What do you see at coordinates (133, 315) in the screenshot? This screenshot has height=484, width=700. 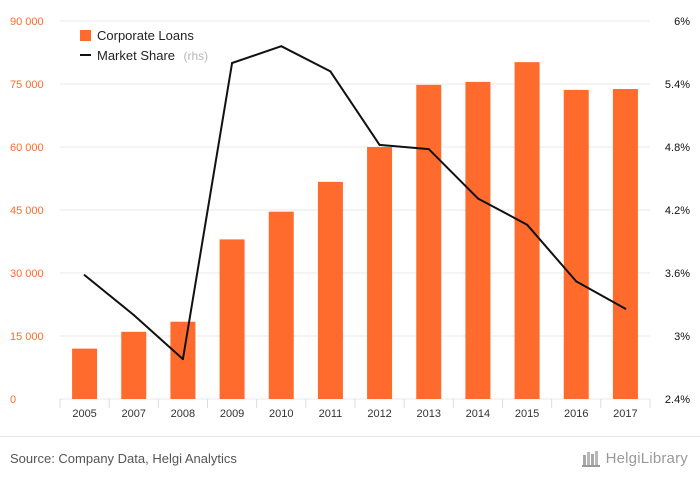 I see `market-share-point-2007` at bounding box center [133, 315].